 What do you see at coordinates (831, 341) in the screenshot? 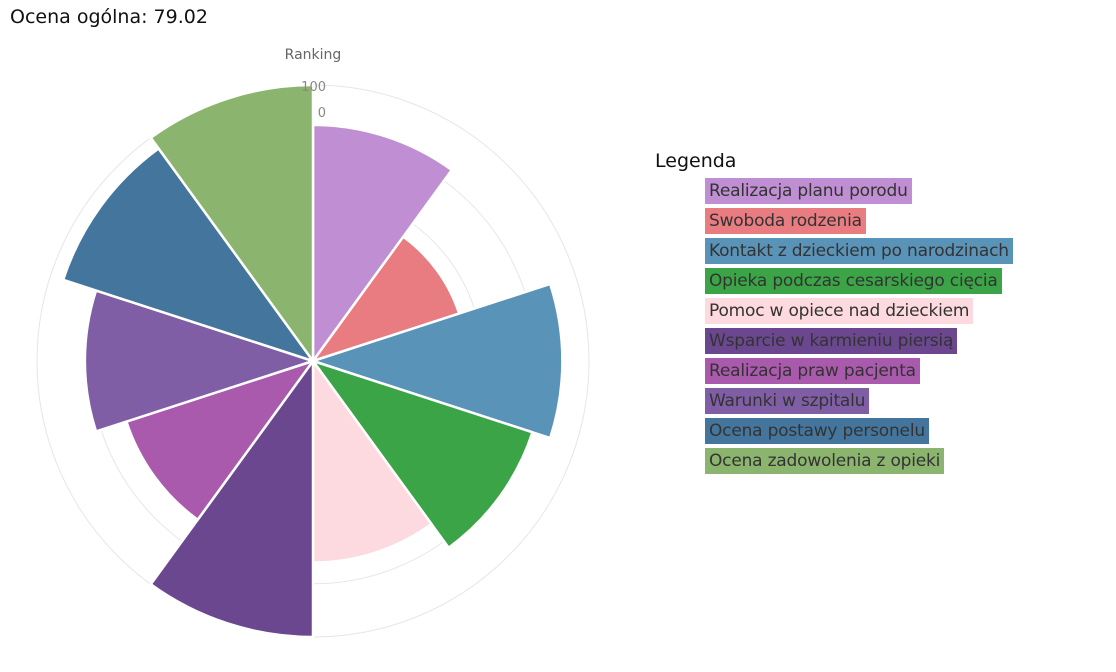
I see `legend-item: Wsparcie w karmieniu piersią` at bounding box center [831, 341].